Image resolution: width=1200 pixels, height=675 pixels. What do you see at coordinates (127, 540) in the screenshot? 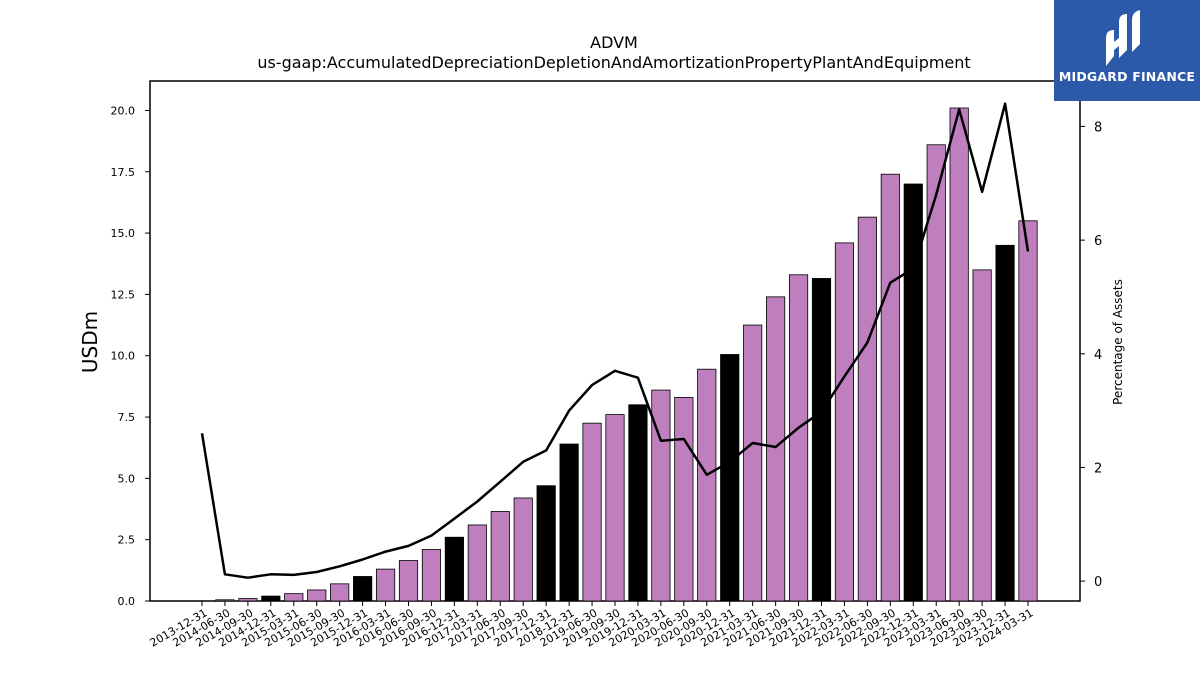
I see `y-tick-label: 2.5` at bounding box center [127, 540].